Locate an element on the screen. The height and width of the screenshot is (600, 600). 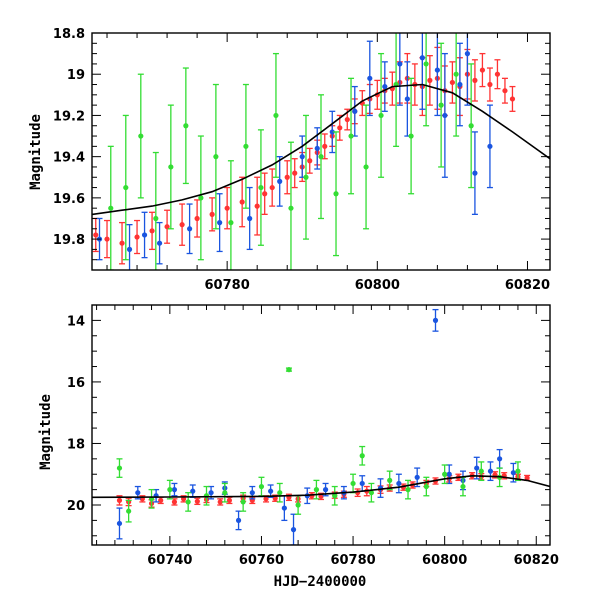
x-tick-label: 60800 is located at coordinates (377, 285).